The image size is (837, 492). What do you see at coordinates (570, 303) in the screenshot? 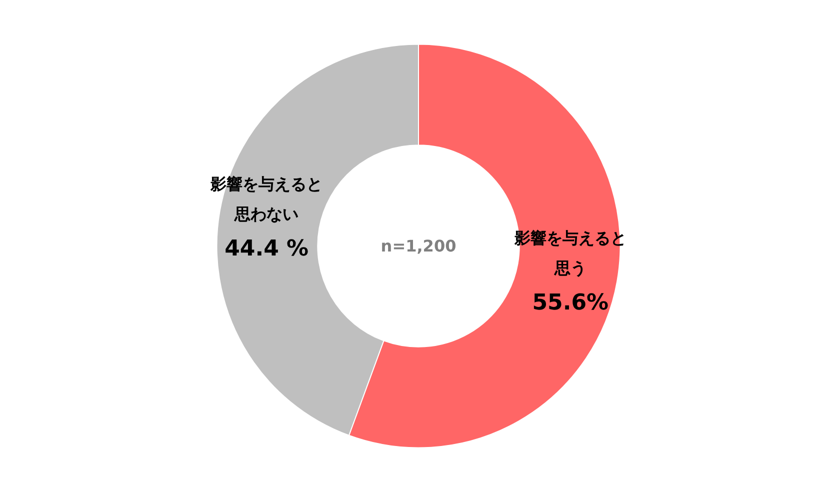
I see `data-label: 55.6%` at bounding box center [570, 303].